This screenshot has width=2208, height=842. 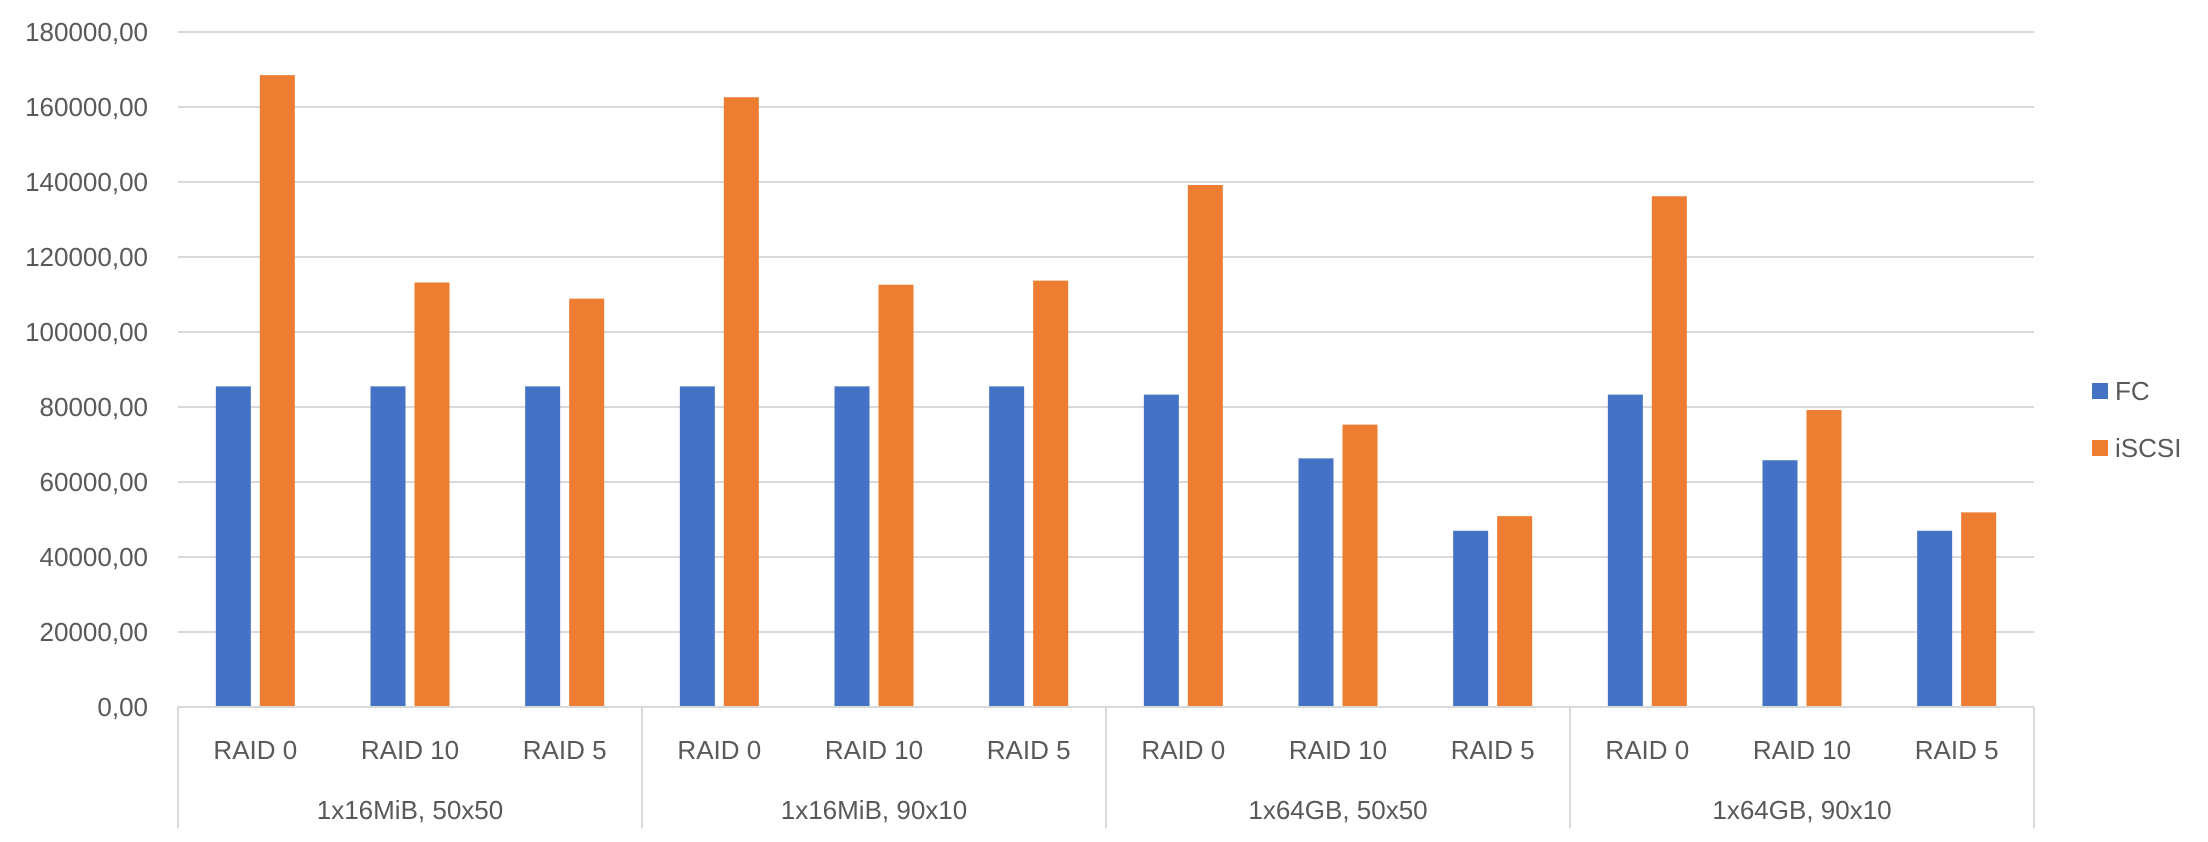 What do you see at coordinates (410, 810) in the screenshot?
I see `x-group-label: 1x16MiB, 50x50` at bounding box center [410, 810].